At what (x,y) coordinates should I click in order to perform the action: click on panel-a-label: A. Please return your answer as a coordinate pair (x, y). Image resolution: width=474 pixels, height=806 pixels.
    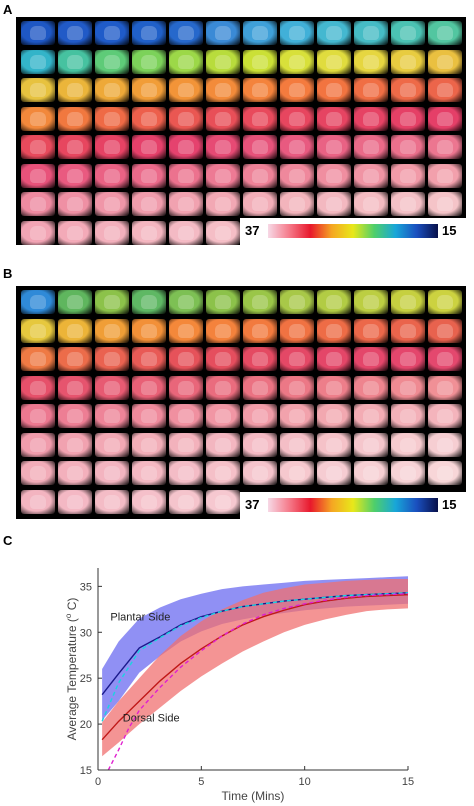
    Looking at the image, I should click on (8, 9).